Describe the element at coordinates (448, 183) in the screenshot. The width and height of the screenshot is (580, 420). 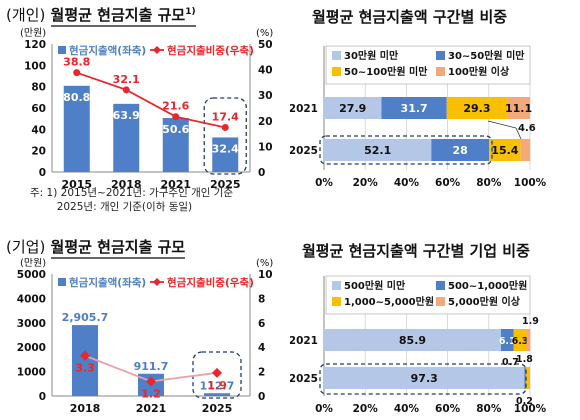
I see `x-tick-label: 60%` at that location.